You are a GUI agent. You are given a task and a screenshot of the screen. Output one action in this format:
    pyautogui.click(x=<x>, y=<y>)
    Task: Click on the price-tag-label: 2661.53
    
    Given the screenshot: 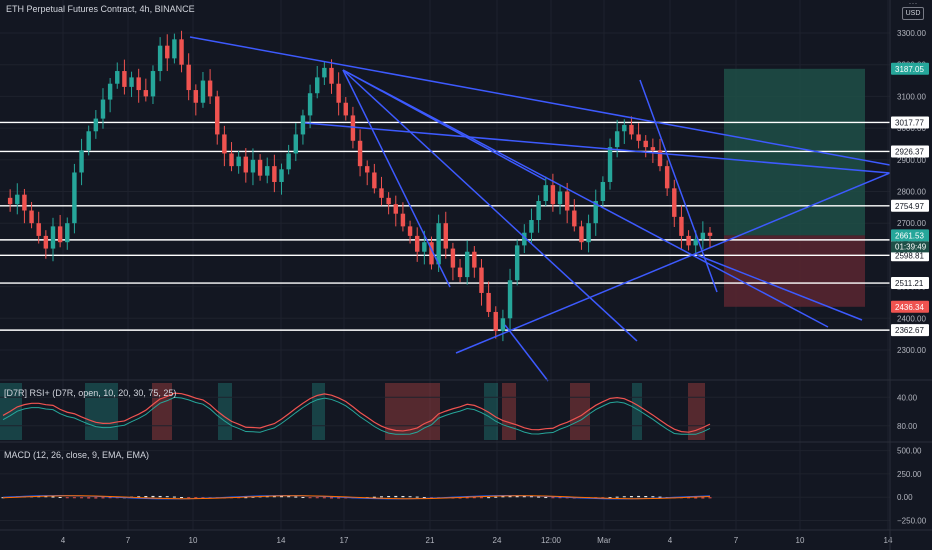 What is the action you would take?
    pyautogui.click(x=909, y=235)
    